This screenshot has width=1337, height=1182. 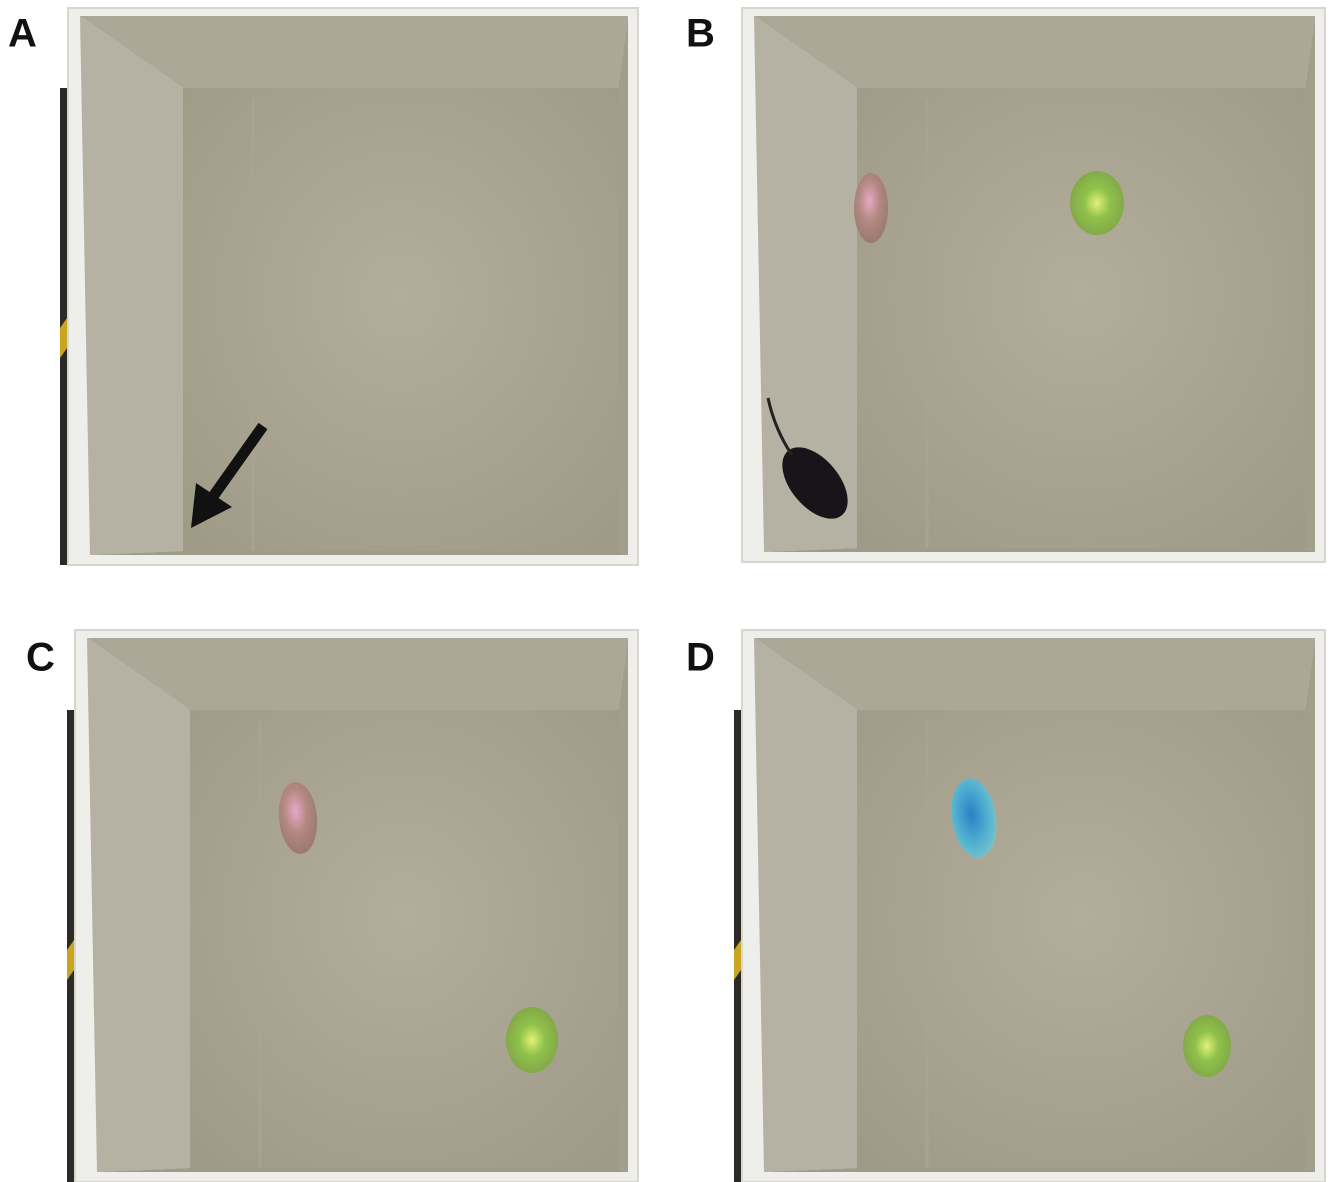 I want to click on mouse-tail, so click(x=780, y=426).